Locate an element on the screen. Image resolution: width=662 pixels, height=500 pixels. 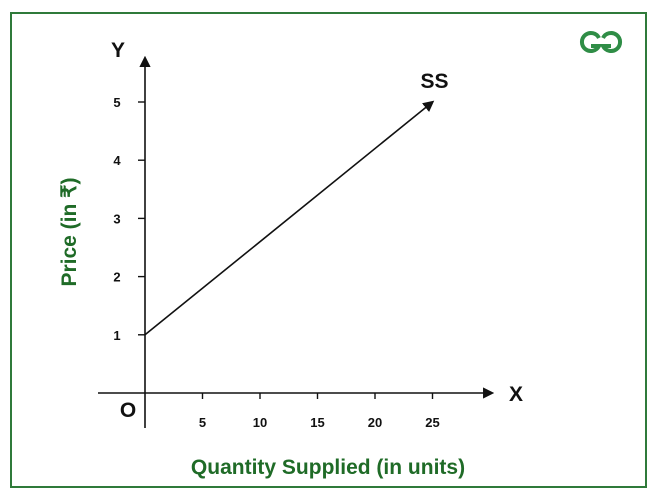
x-tick-label: 20 is located at coordinates (375, 422).